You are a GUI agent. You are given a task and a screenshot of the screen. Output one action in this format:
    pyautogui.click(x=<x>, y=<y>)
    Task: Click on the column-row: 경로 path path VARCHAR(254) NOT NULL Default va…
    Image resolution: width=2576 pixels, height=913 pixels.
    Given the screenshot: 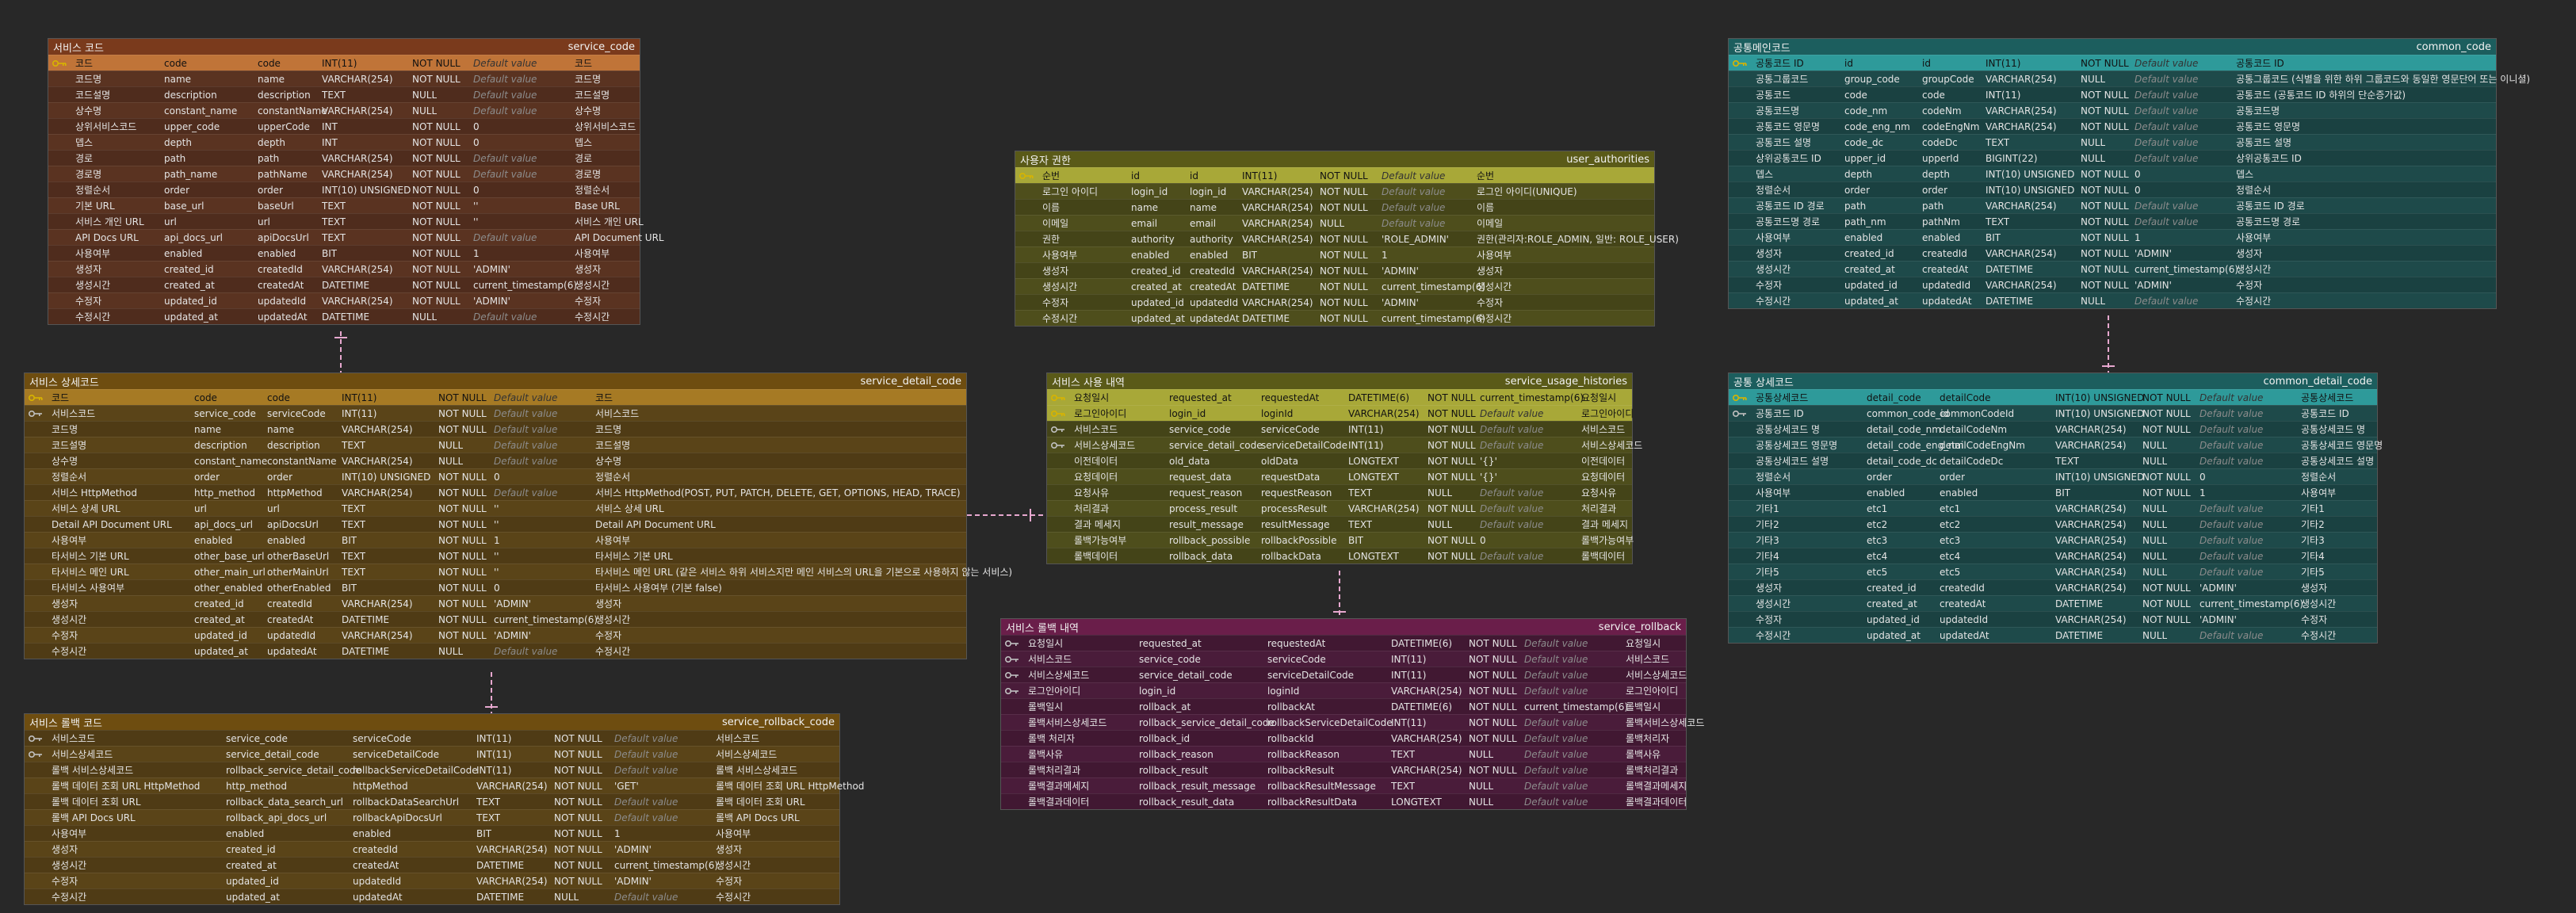 What is the action you would take?
    pyautogui.click(x=344, y=158)
    